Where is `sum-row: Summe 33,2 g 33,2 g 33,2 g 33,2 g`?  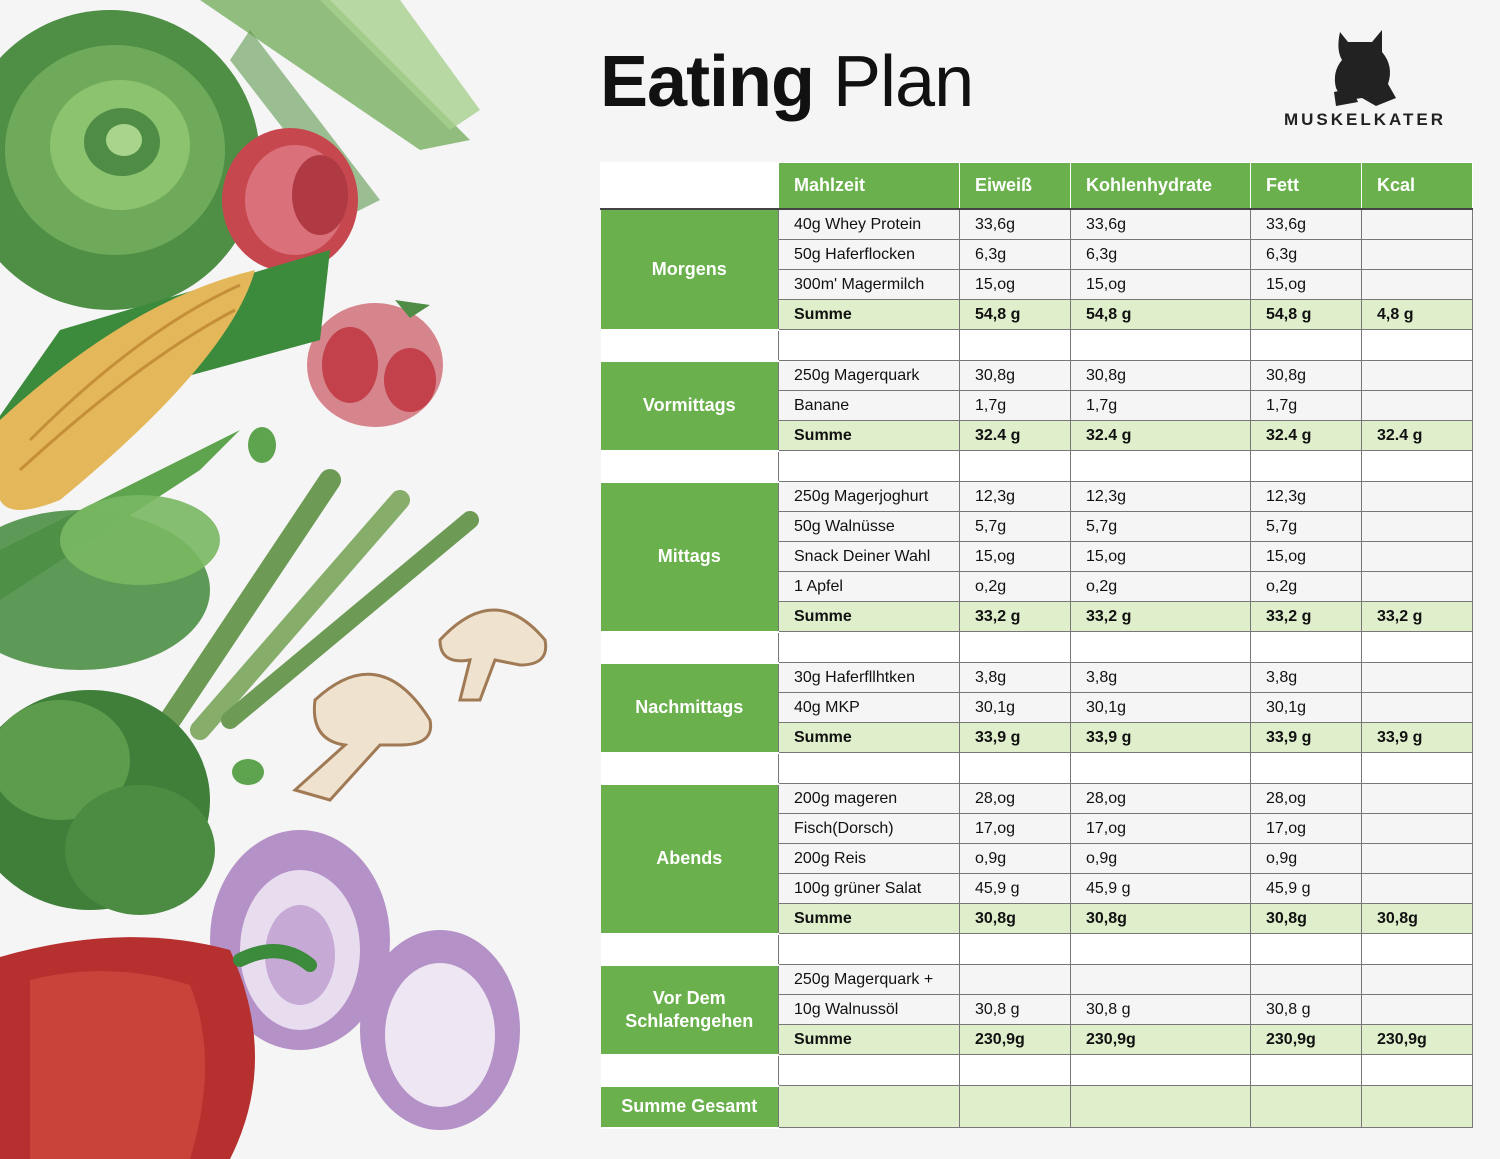
sum-row: Summe 33,2 g 33,2 g 33,2 g 33,2 g is located at coordinates (1037, 616).